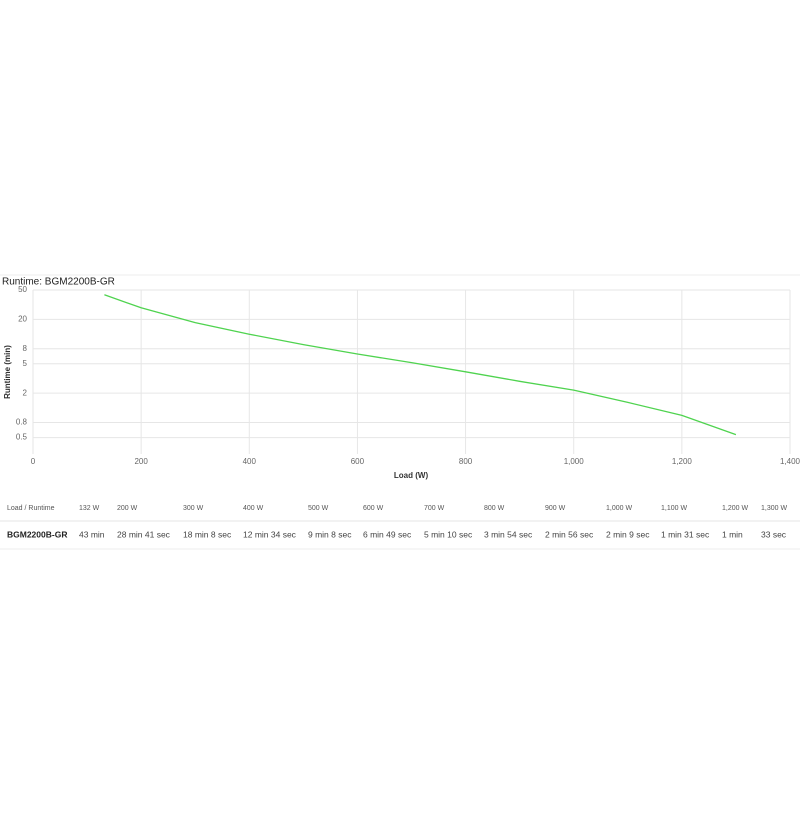 This screenshot has width=800, height=823. What do you see at coordinates (420, 365) in the screenshot?
I see `runtime-line` at bounding box center [420, 365].